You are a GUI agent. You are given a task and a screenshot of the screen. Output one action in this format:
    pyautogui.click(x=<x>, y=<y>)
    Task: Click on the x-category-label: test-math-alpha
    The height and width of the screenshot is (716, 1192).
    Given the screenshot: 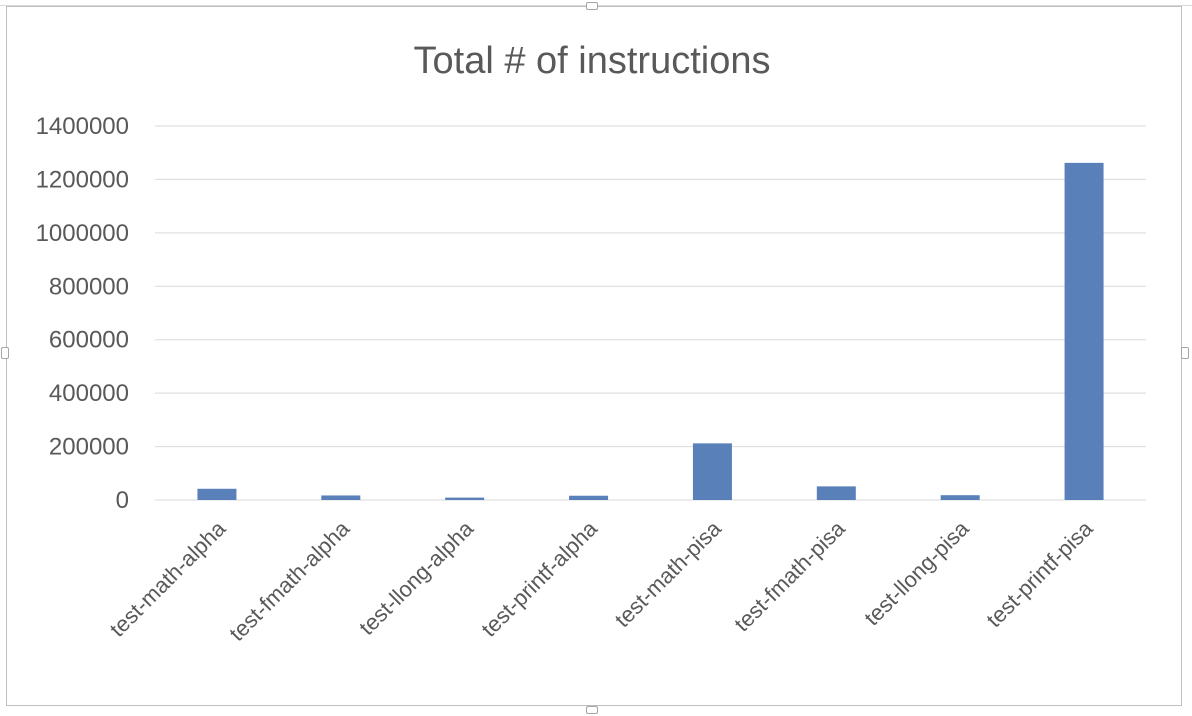 What is the action you would take?
    pyautogui.click(x=168, y=578)
    